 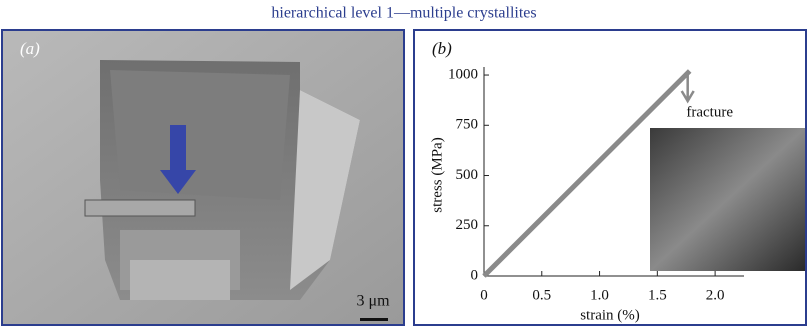 What do you see at coordinates (657, 295) in the screenshot?
I see `x-tick-label: 1.5` at bounding box center [657, 295].